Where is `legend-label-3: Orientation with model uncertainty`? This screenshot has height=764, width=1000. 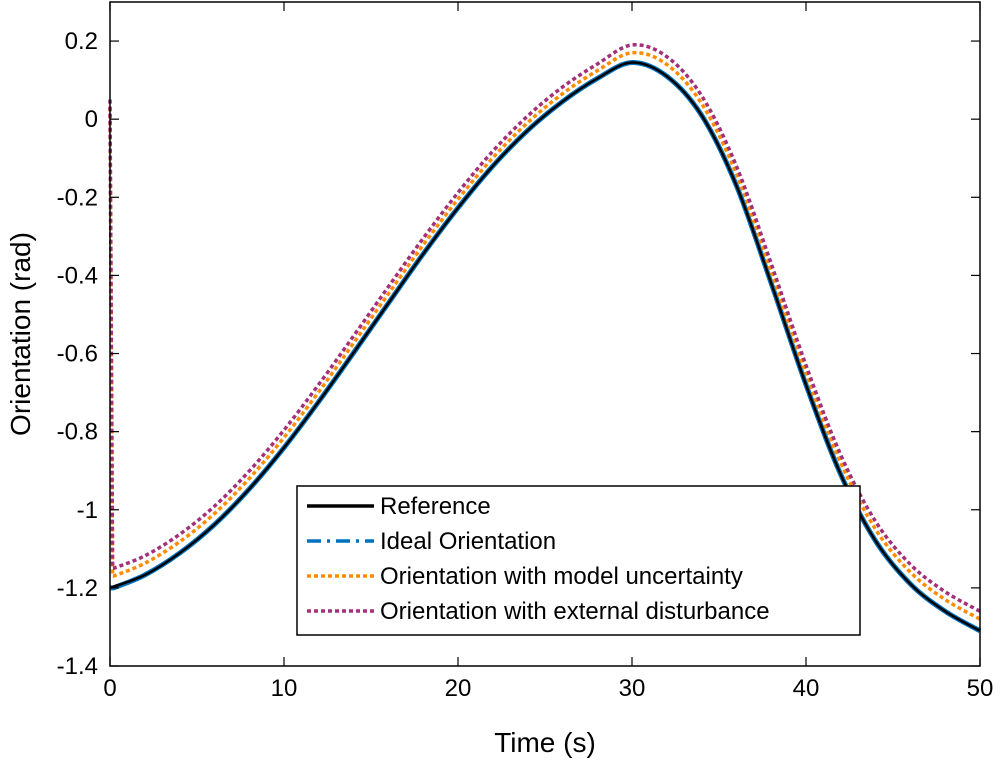 legend-label-3: Orientation with model uncertainty is located at coordinates (561, 576).